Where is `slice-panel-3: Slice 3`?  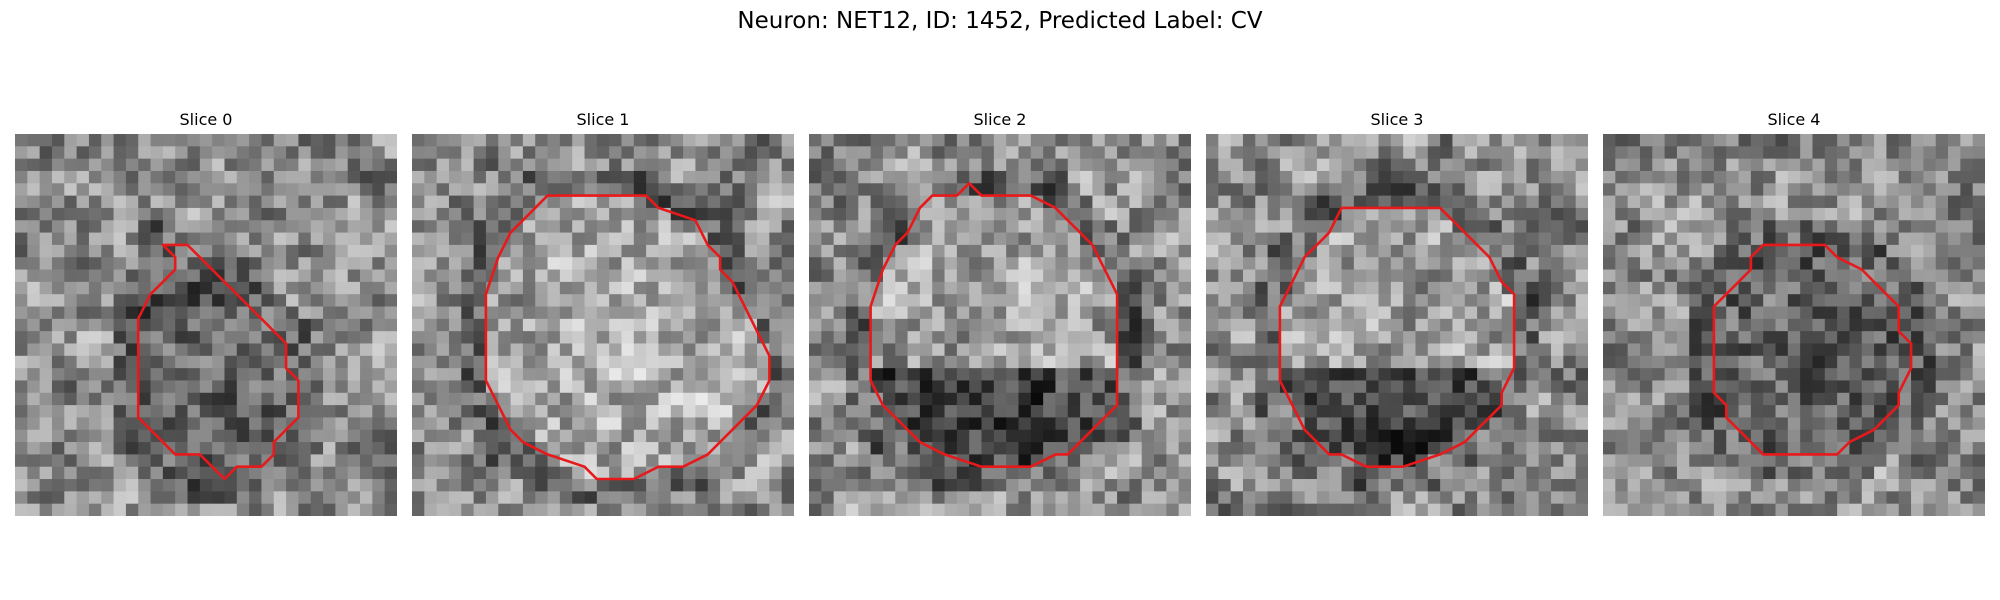 slice-panel-3: Slice 3 is located at coordinates (1397, 312).